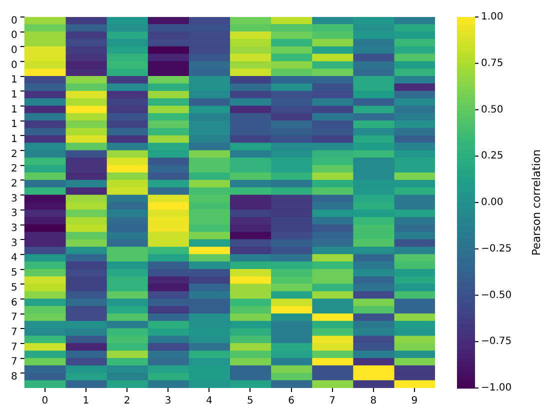 The image size is (555, 418). What do you see at coordinates (414, 401) in the screenshot?
I see `x-tick-label: 9` at bounding box center [414, 401].